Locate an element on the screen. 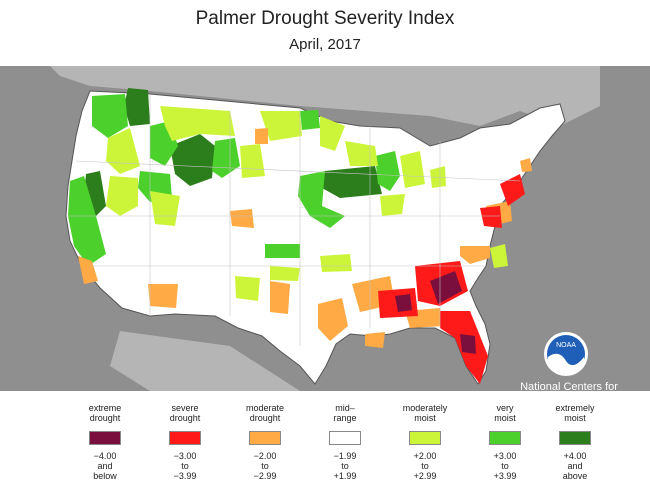  mexico-landmass is located at coordinates (205, 361).